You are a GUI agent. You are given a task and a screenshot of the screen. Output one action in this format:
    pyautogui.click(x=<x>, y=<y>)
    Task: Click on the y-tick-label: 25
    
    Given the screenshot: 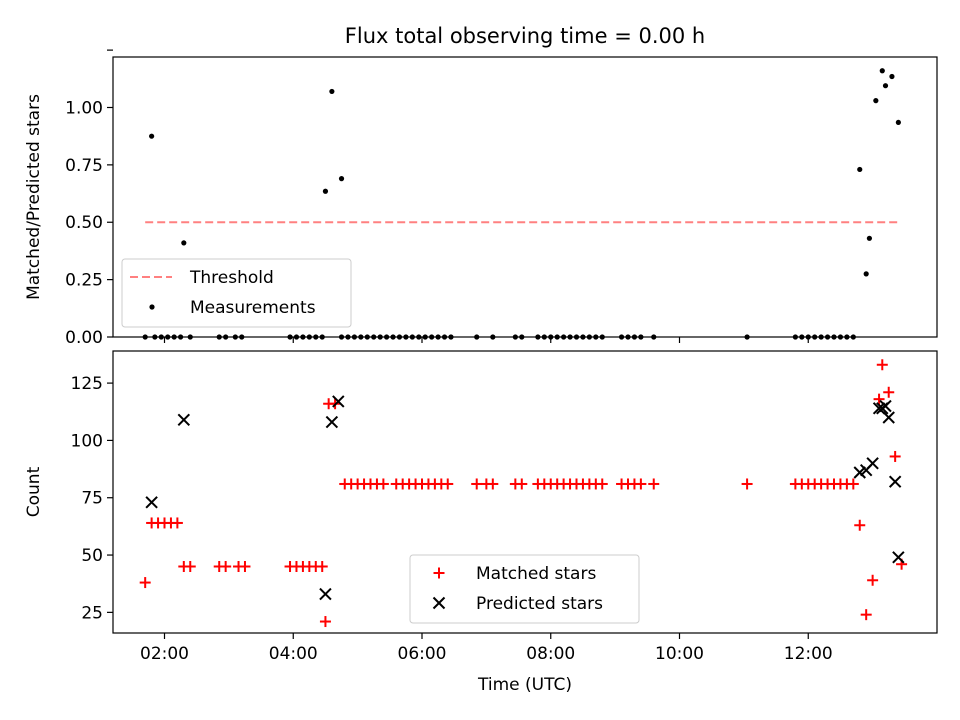 What is the action you would take?
    pyautogui.click(x=92, y=613)
    